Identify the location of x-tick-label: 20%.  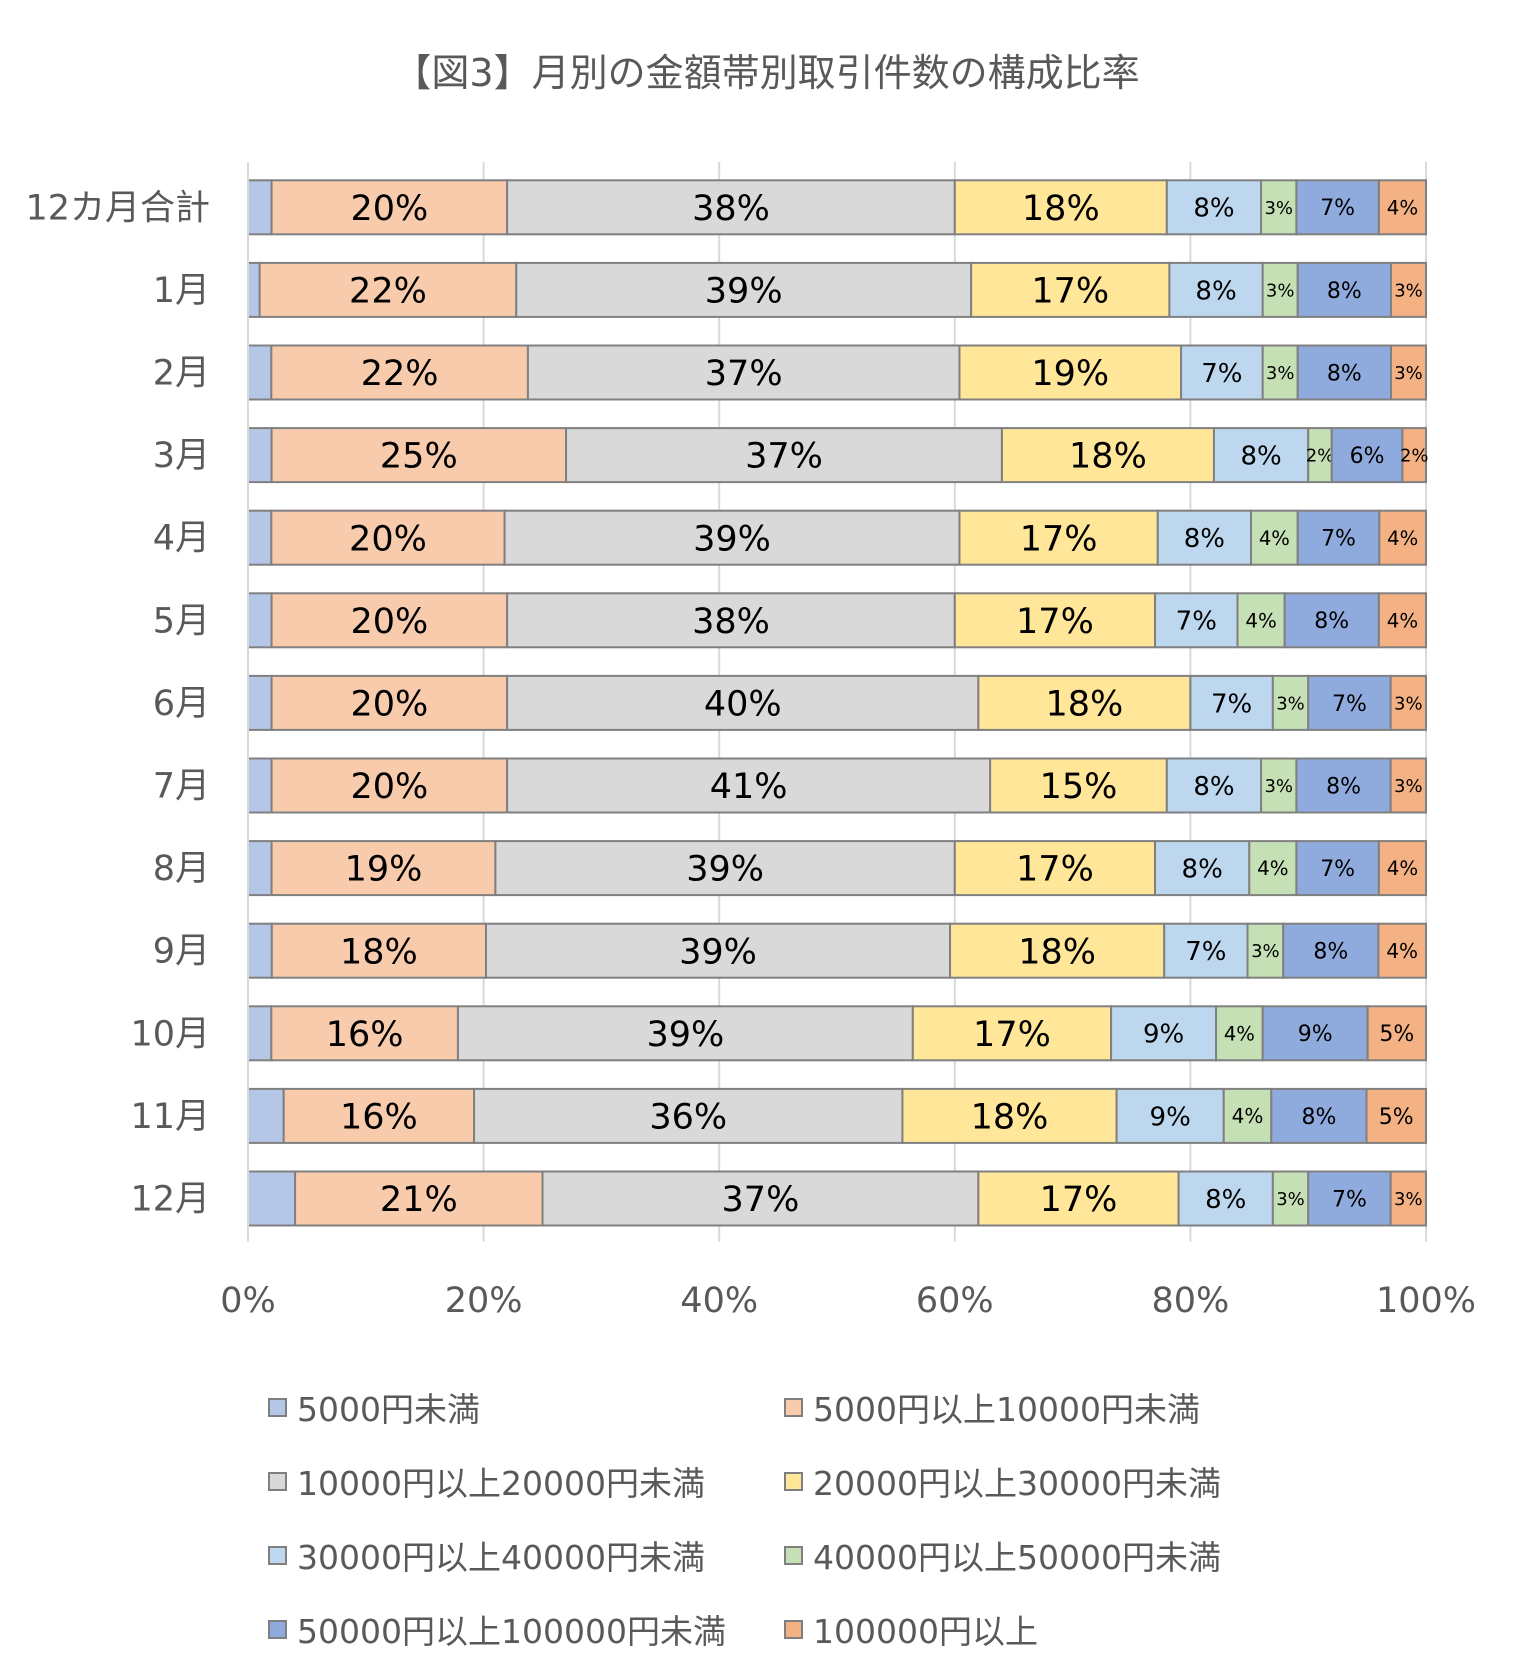
(484, 1301).